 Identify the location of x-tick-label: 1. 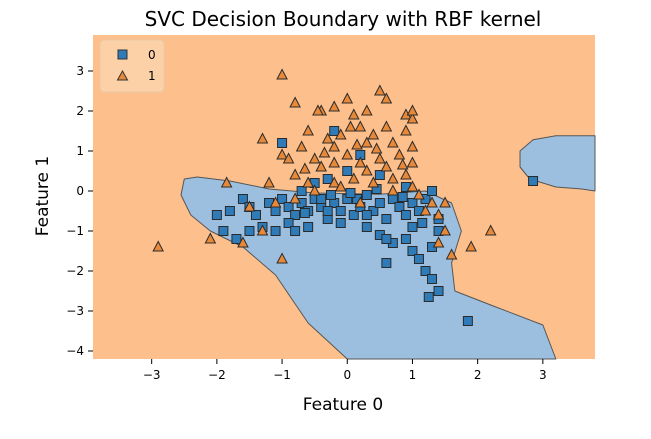
(413, 375).